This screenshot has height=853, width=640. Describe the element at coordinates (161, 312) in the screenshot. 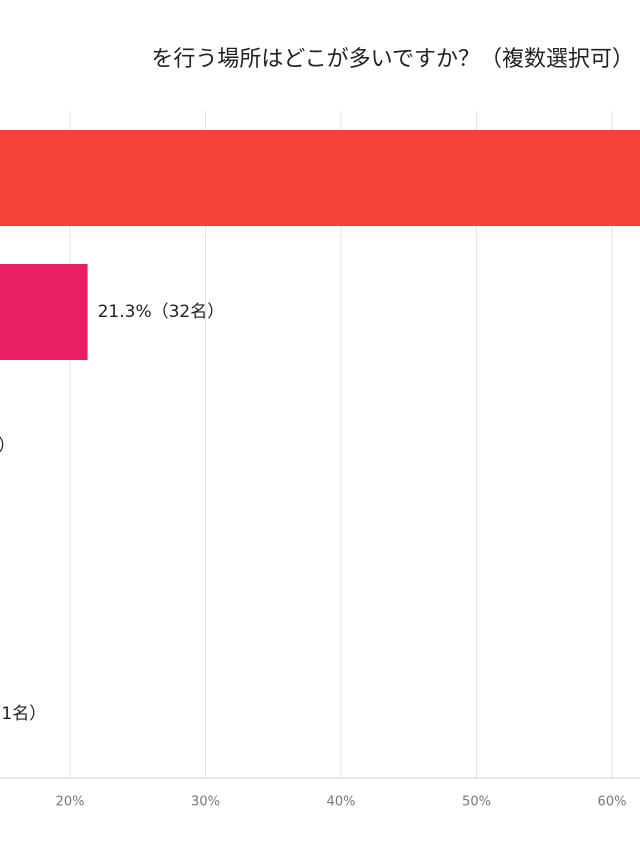

I see `data-label: 21.3%（32名）` at that location.